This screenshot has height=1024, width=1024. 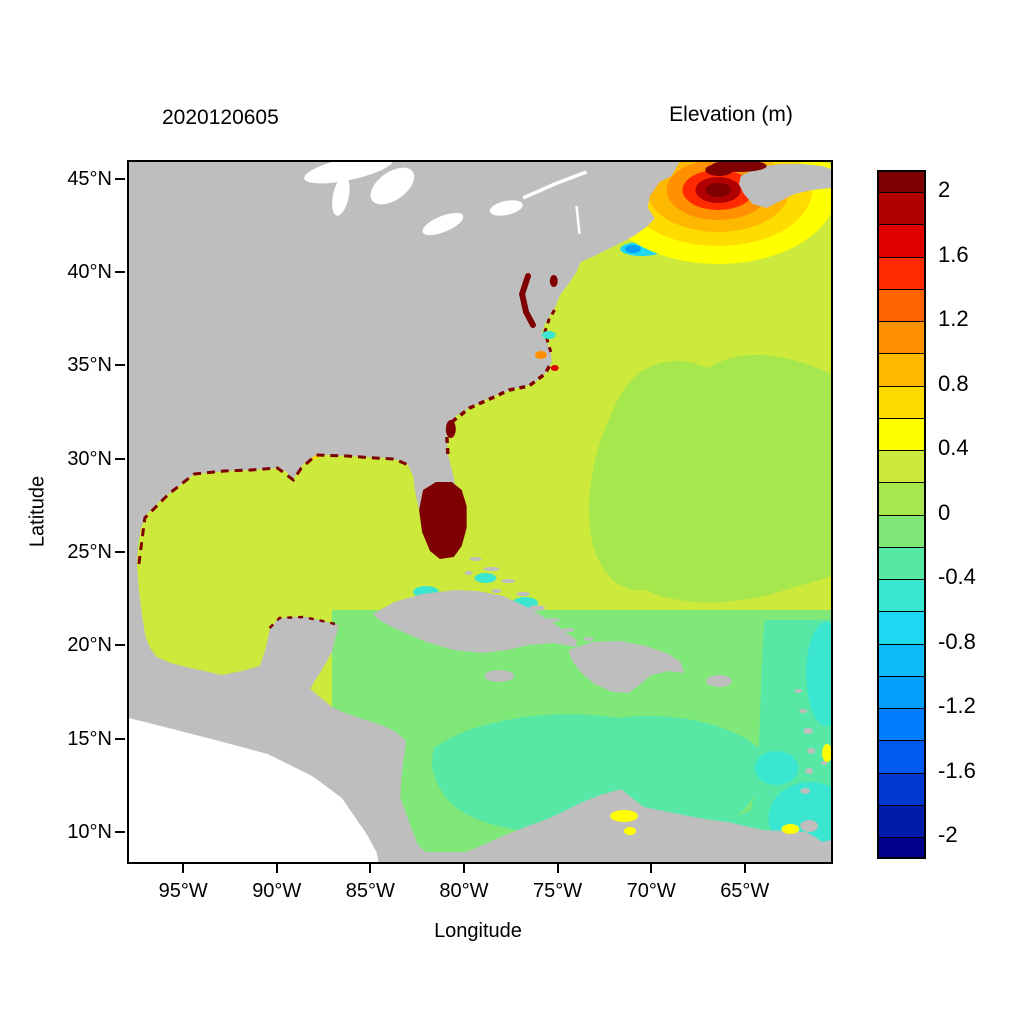 I want to click on colorbar-tick-label: 2, so click(x=944, y=189).